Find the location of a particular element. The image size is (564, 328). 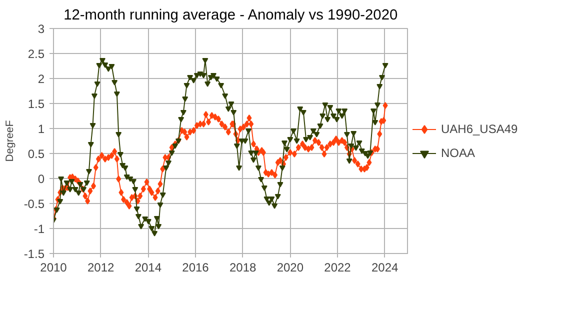

legend-label: NOAA is located at coordinates (458, 153).